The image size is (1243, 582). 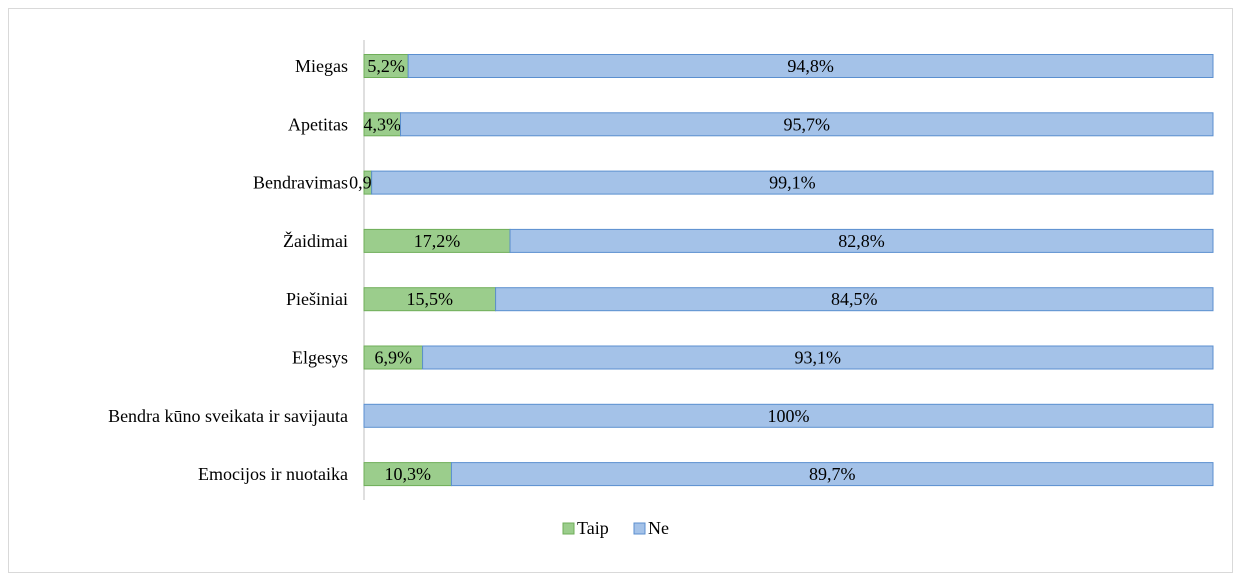 What do you see at coordinates (593, 528) in the screenshot?
I see `legend-label-taip: Taip` at bounding box center [593, 528].